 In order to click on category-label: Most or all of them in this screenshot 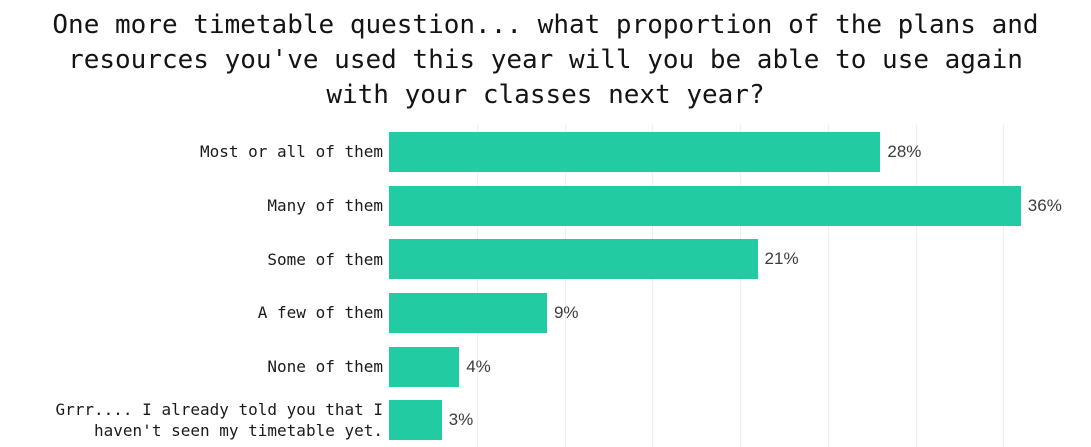, I will do `click(291, 152)`.